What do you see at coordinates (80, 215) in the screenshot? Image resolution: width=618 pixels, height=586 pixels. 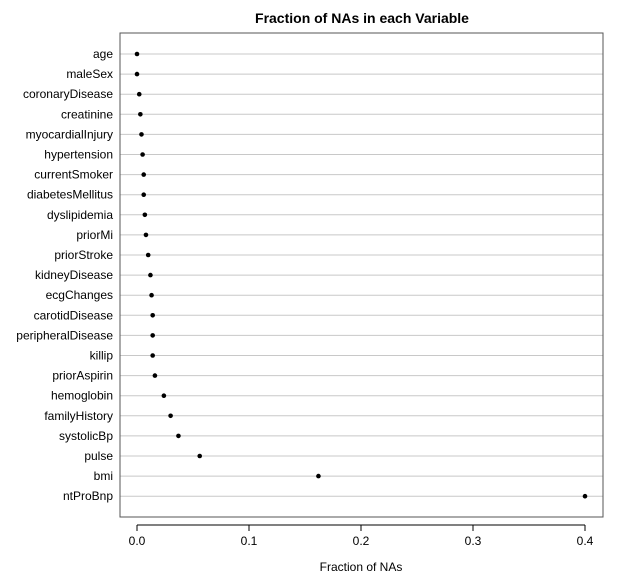 I see `category-label: dyslipidemia` at bounding box center [80, 215].